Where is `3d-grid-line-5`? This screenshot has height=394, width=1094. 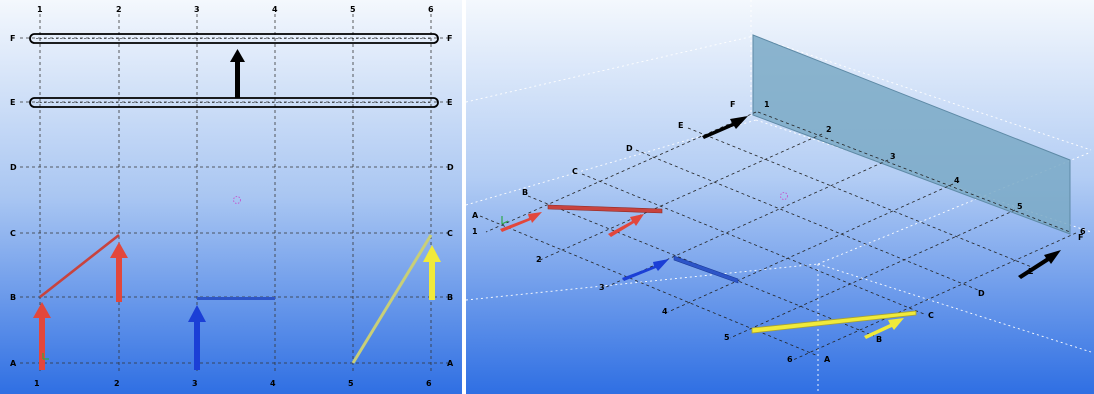 3d-grid-line-5 is located at coordinates (872, 274).